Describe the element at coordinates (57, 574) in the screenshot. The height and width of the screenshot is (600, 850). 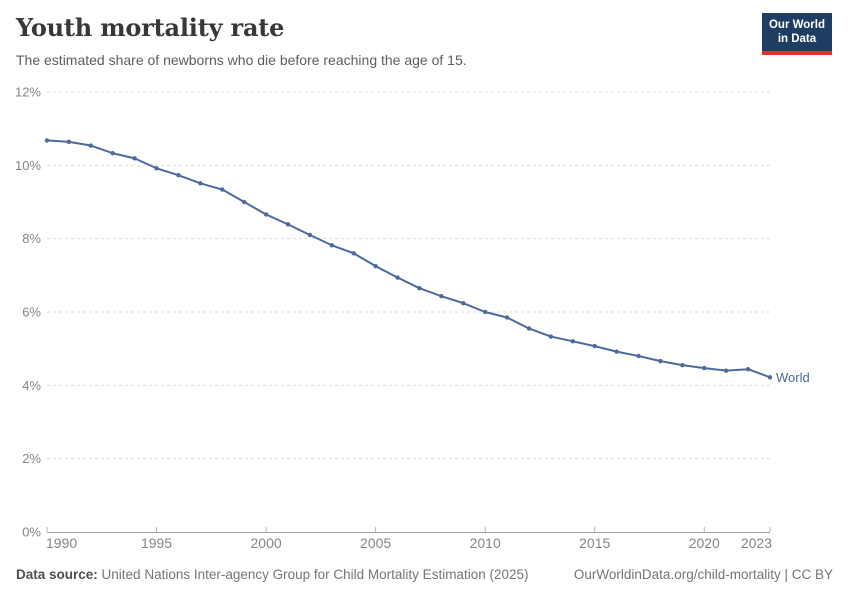
I see `data-source-label: Data source:` at that location.